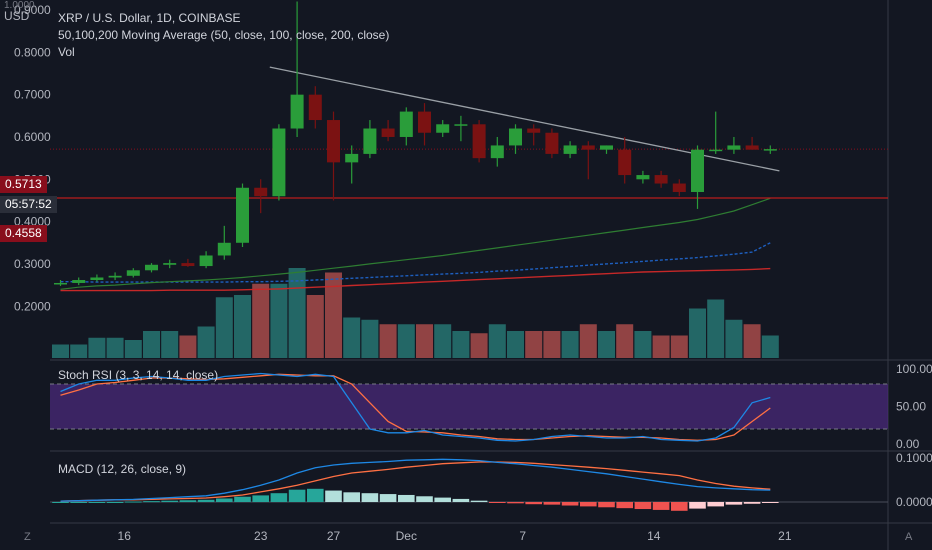 The height and width of the screenshot is (550, 932). What do you see at coordinates (654, 536) in the screenshot?
I see `time-tick-label: 14` at bounding box center [654, 536].